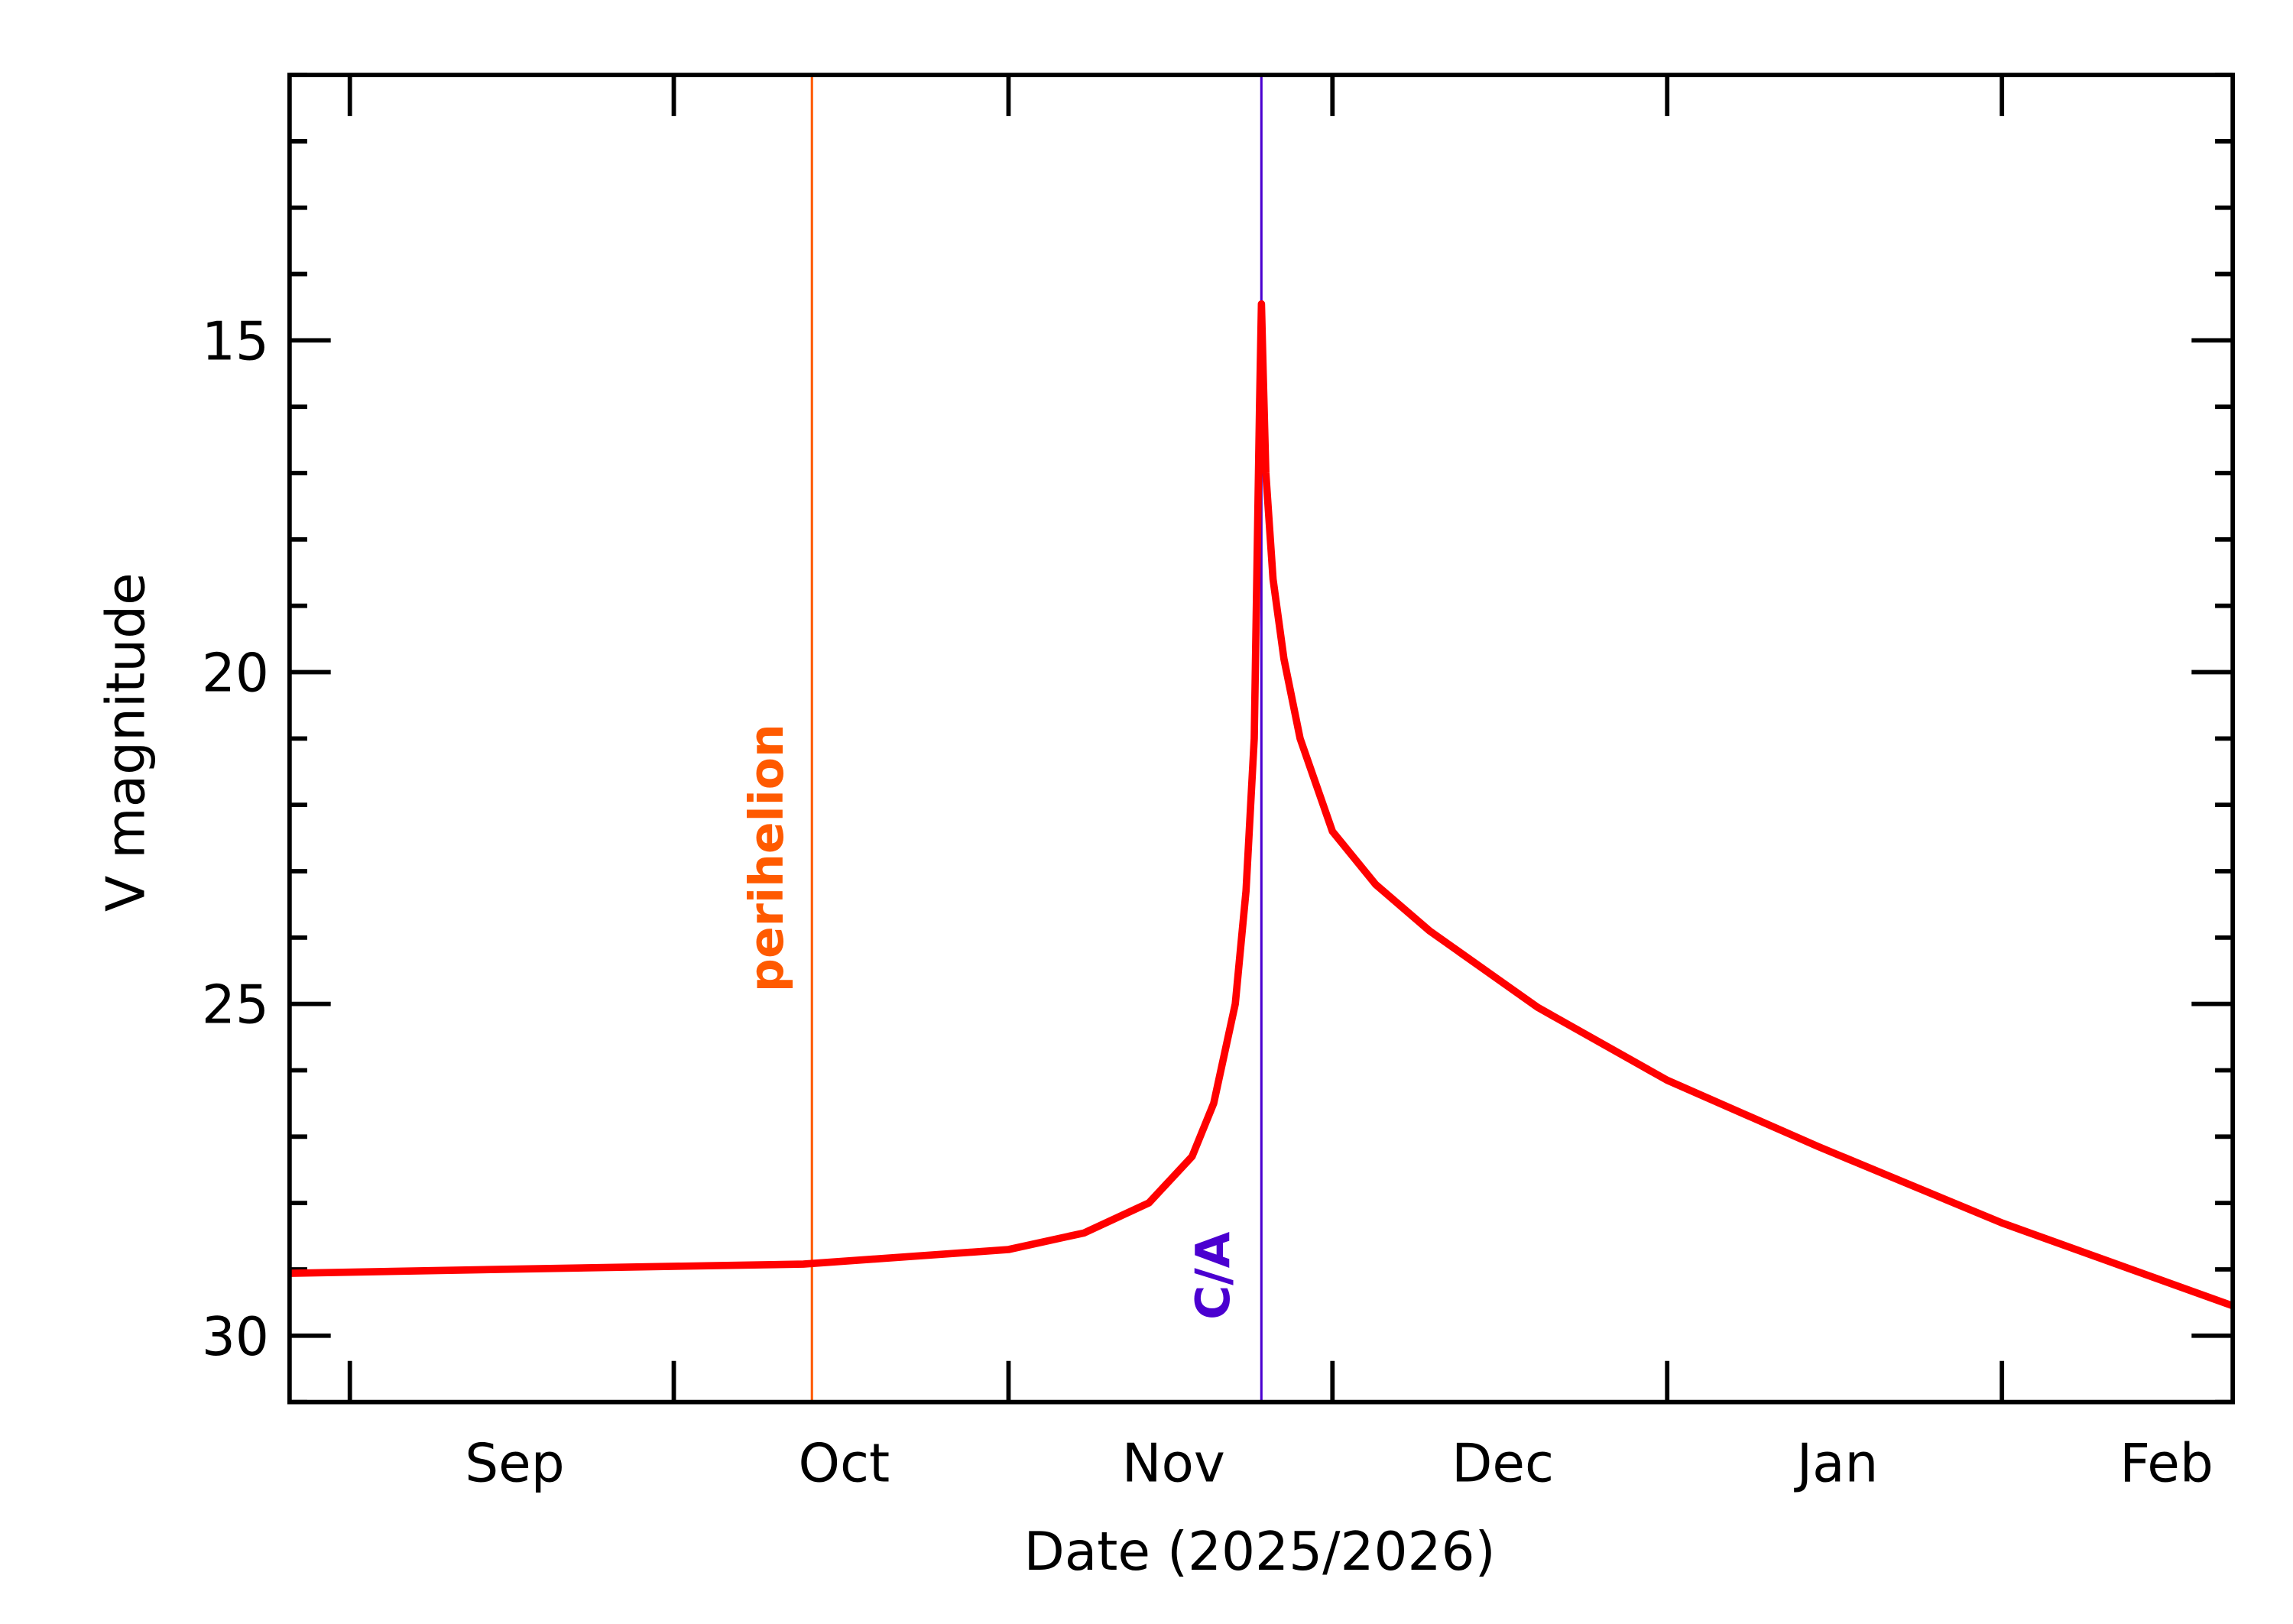  I want to click on x-tick-label-feb: Feb, so click(2166, 1463).